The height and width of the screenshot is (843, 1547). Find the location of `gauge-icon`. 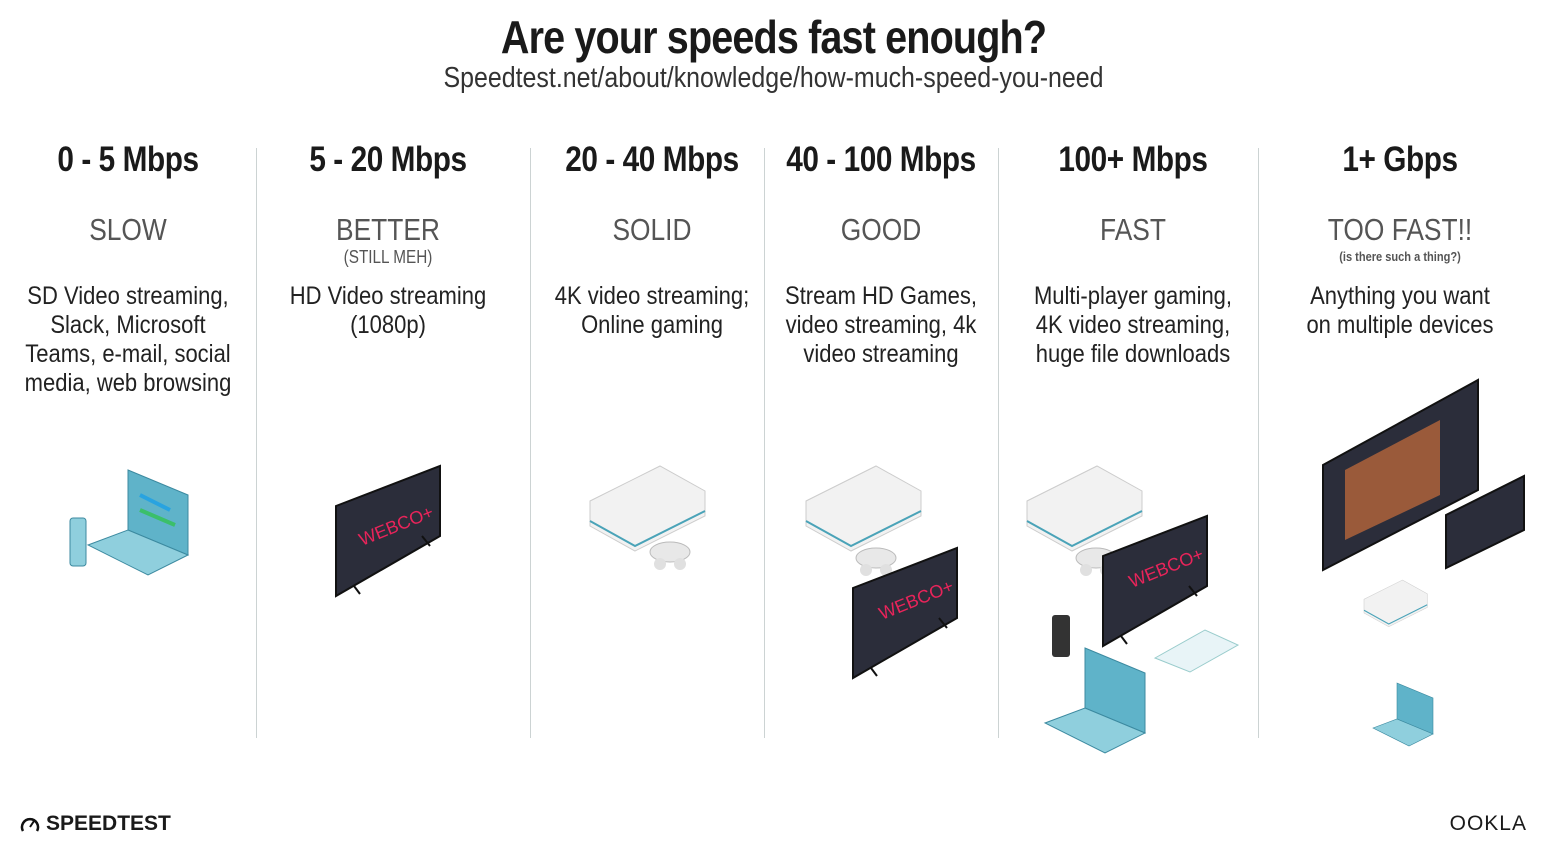

gauge-icon is located at coordinates (30, 824).